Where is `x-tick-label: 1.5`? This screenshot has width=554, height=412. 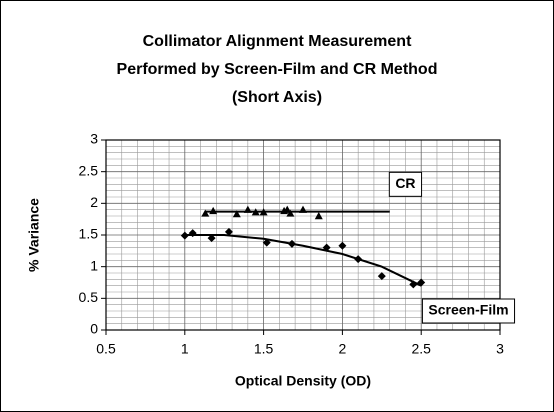
x-tick-label: 1.5 is located at coordinates (264, 349).